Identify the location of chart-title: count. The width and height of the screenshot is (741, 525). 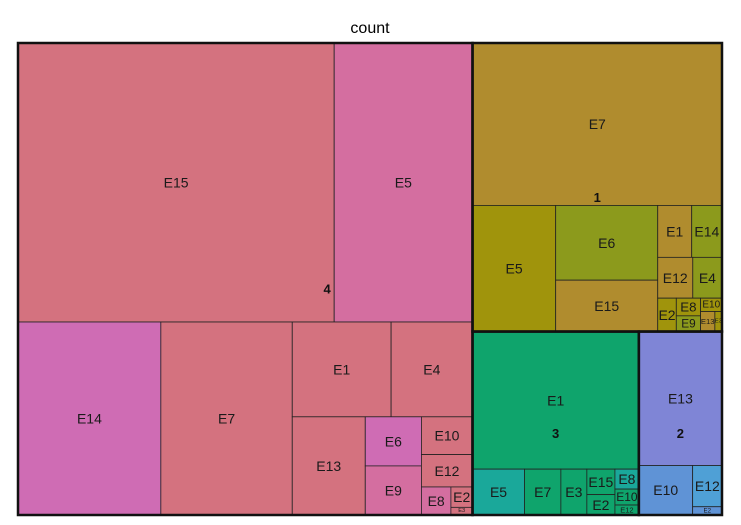
(370, 28).